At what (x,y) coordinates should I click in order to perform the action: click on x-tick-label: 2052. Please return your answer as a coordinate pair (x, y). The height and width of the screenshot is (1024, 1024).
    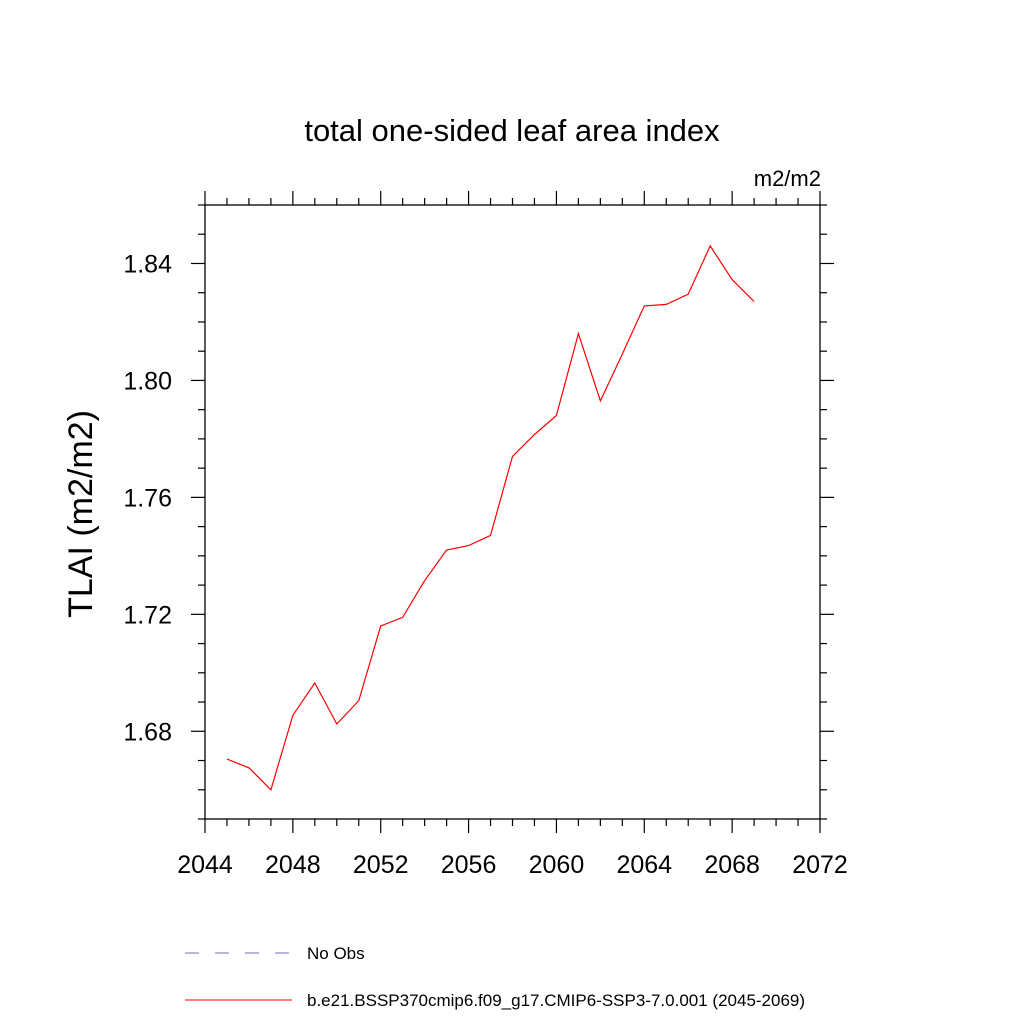
    Looking at the image, I should click on (381, 865).